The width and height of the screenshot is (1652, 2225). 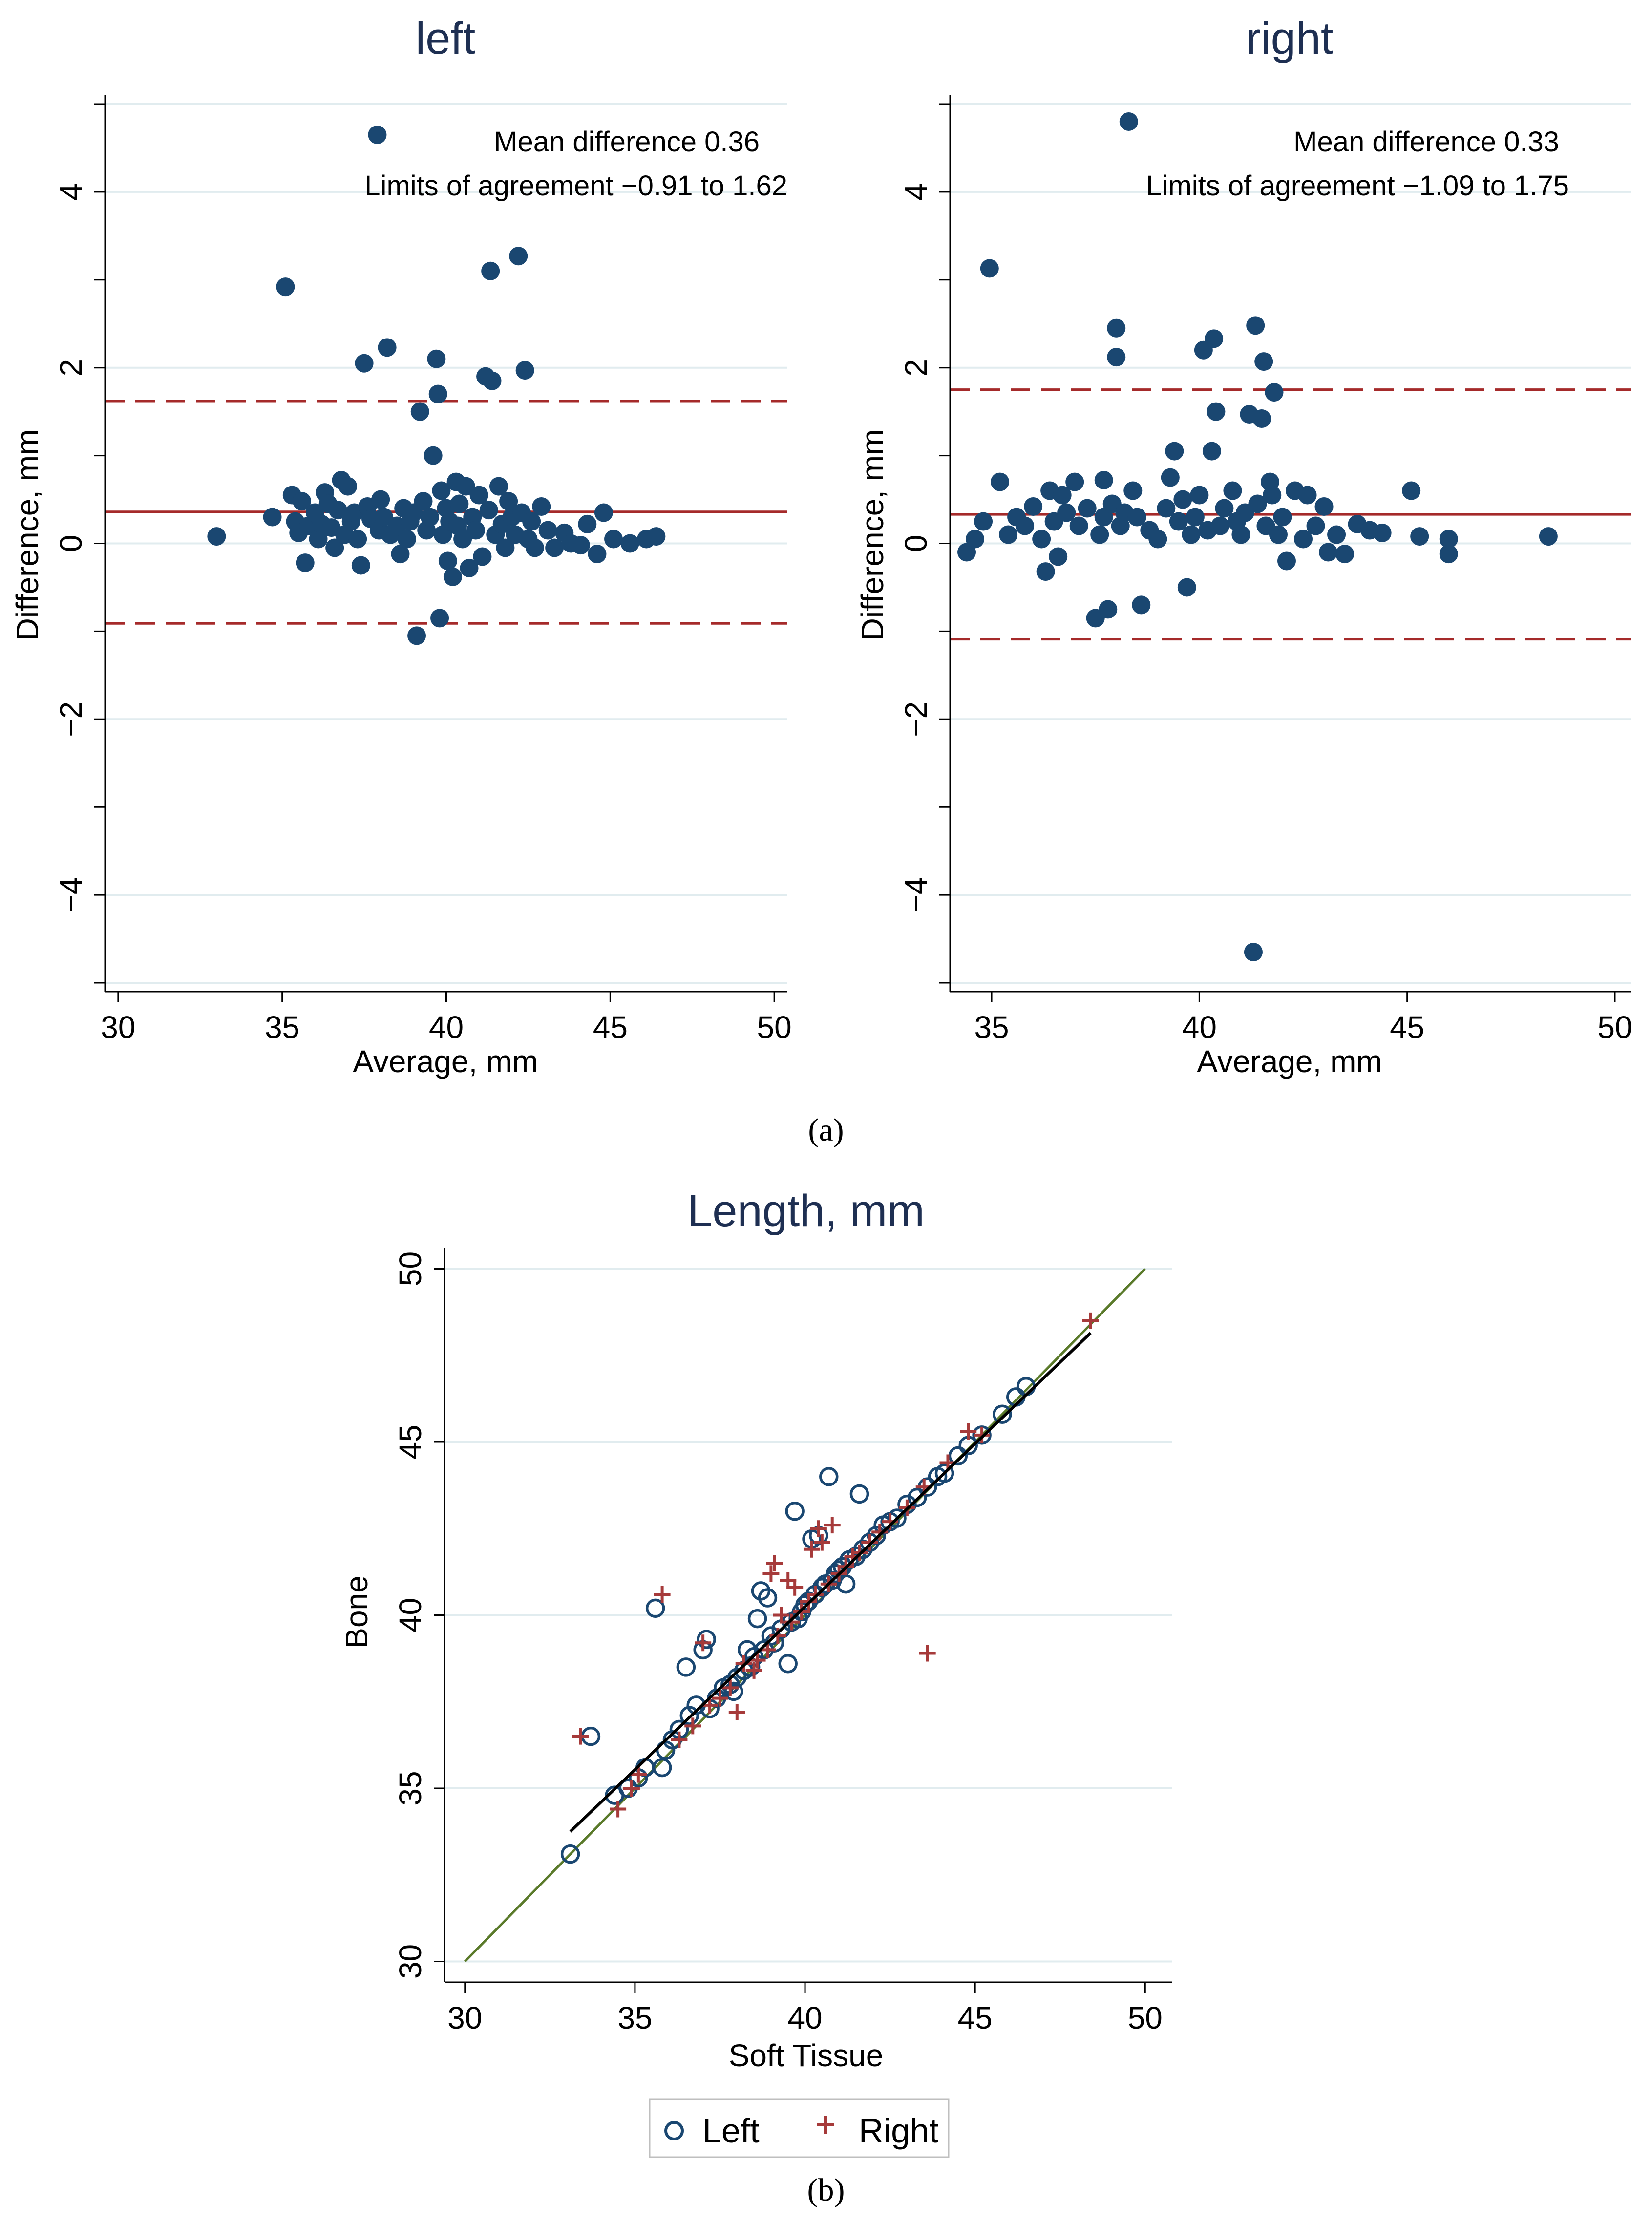 What do you see at coordinates (731, 2131) in the screenshot?
I see `legend-left-label: Left` at bounding box center [731, 2131].